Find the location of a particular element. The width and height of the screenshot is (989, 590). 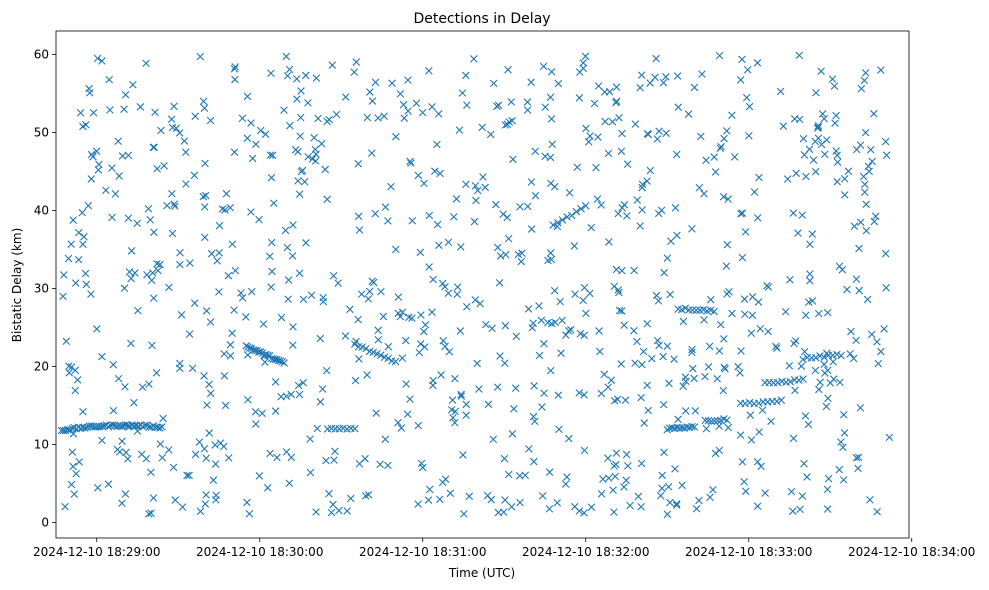

chart-title: Detections in Delay is located at coordinates (481, 19).